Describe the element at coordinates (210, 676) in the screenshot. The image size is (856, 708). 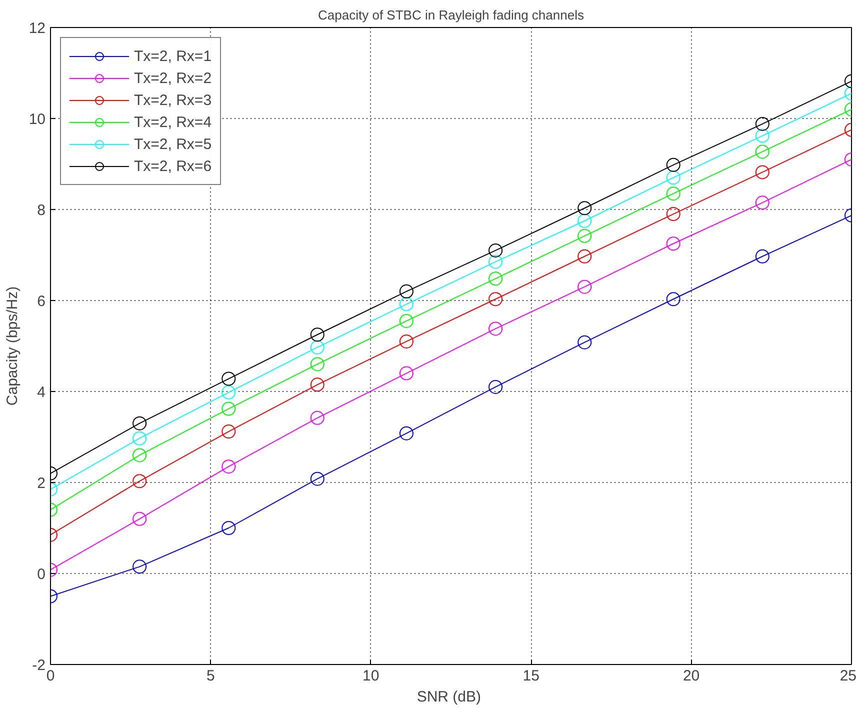
I see `x-tick-label: 5` at that location.